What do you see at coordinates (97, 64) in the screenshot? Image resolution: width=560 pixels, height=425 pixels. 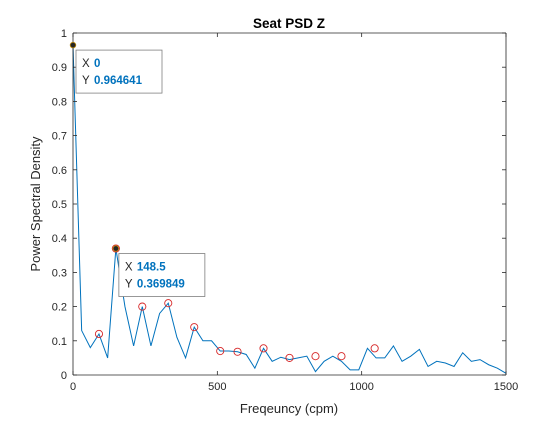 I see `datatip-x-value: 0` at bounding box center [97, 64].